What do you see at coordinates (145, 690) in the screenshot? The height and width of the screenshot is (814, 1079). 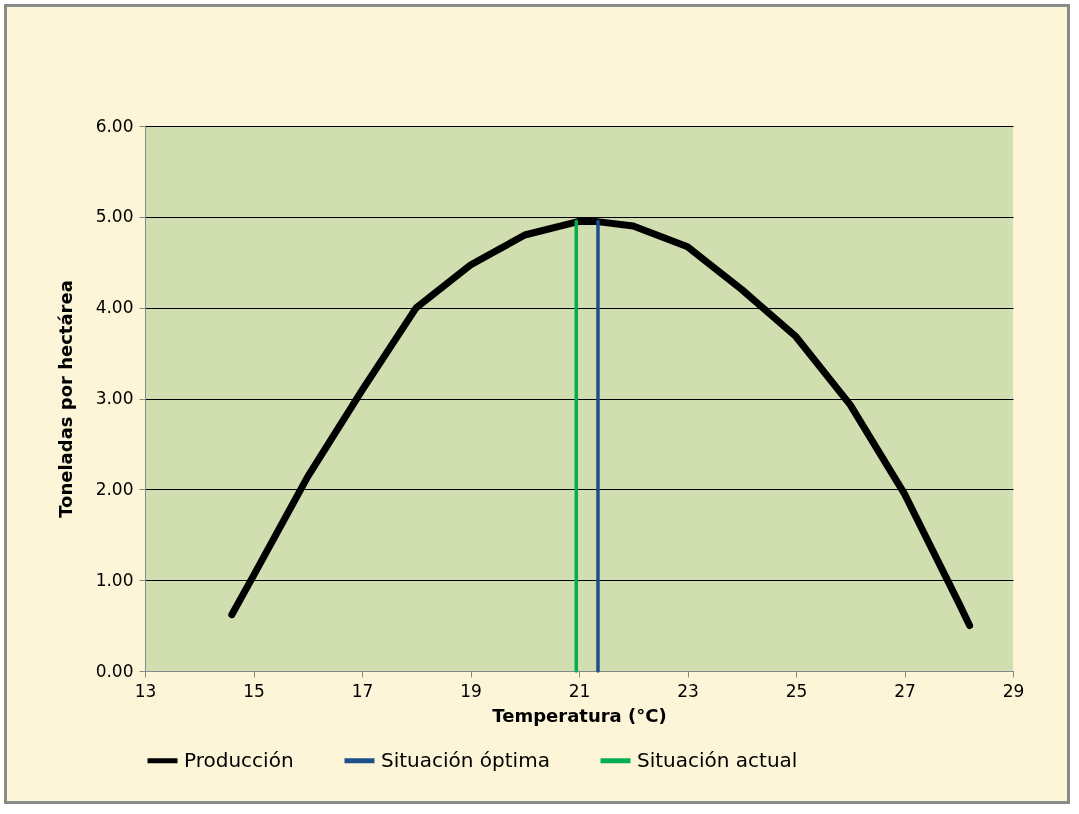 I see `x-tick-label: 13` at bounding box center [145, 690].